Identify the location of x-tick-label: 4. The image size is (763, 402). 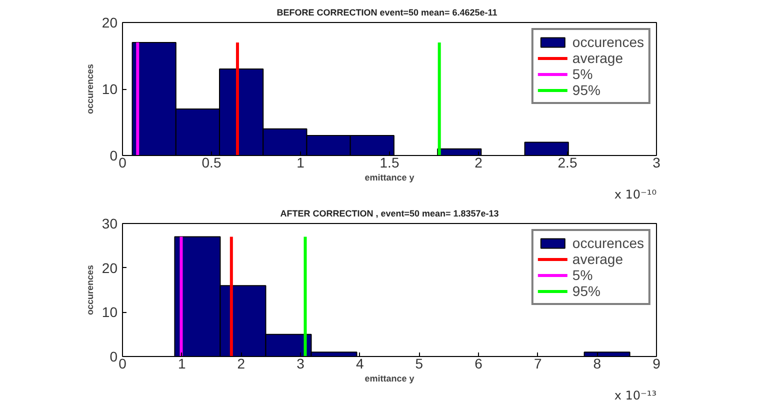
(360, 364).